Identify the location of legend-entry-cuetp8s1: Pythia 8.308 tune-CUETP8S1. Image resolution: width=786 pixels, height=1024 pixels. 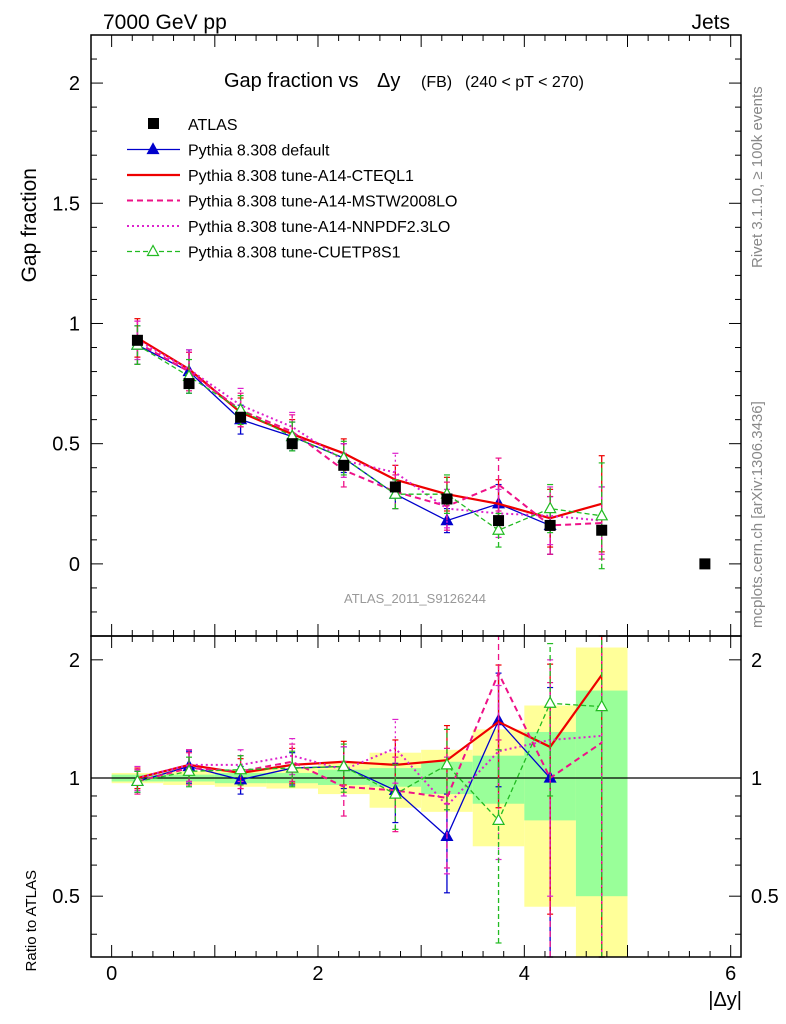
(264, 253).